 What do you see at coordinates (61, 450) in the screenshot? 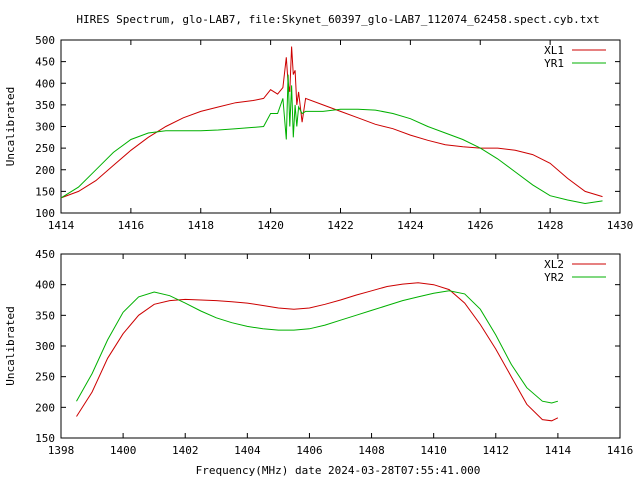
I see `x-tick-label: 1398` at bounding box center [61, 450].